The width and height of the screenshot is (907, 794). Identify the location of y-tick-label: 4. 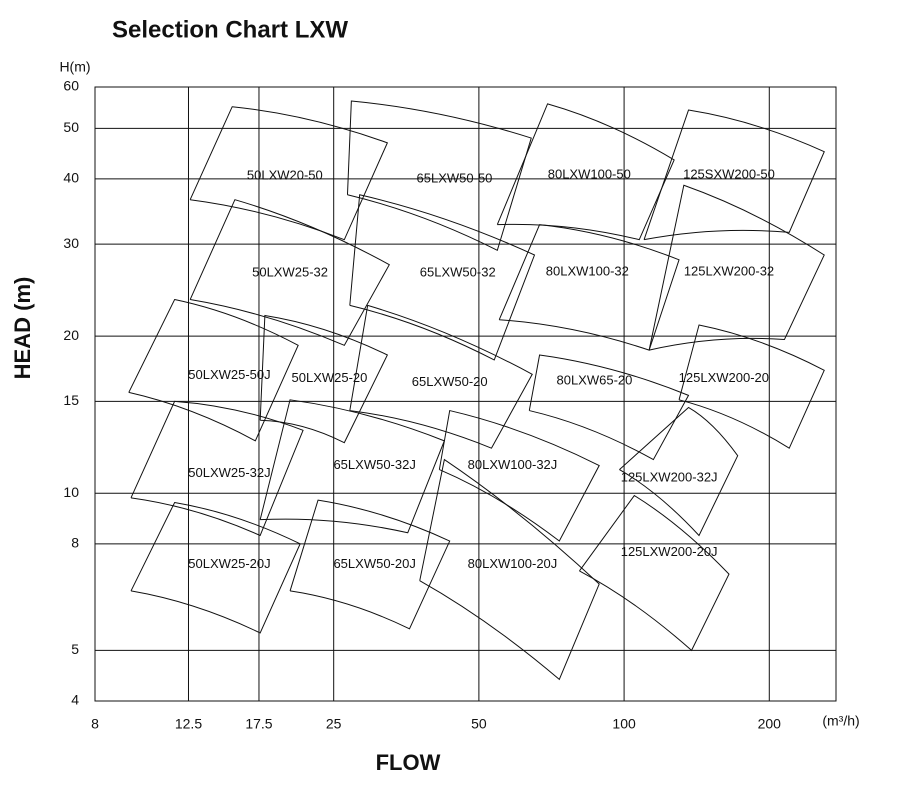
(75, 700).